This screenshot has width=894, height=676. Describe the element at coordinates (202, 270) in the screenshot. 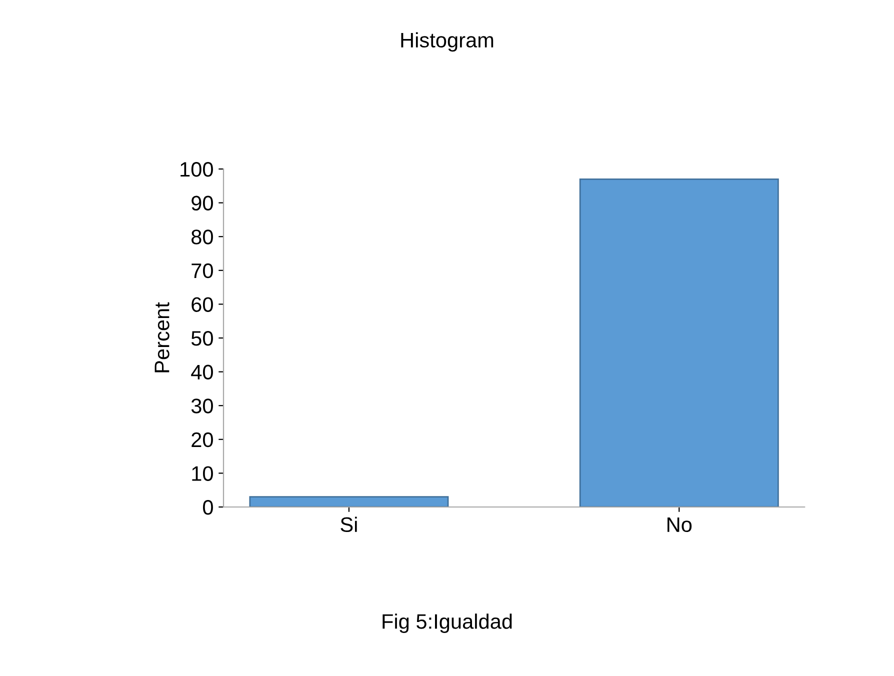

I see `y-tick-label: 70` at that location.